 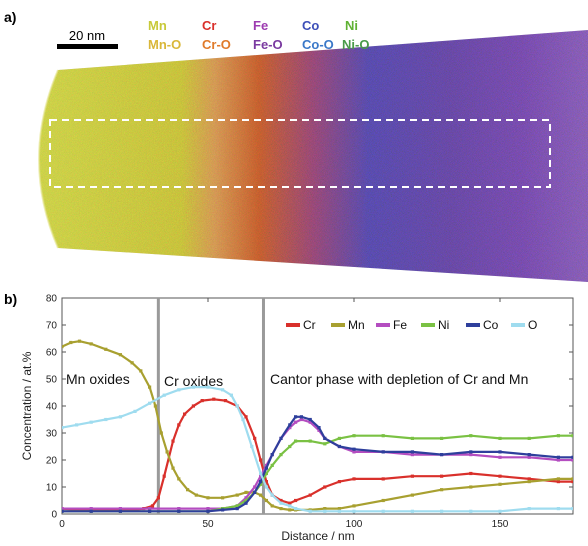 I want to click on y-tick-label: 30, so click(x=52, y=434).